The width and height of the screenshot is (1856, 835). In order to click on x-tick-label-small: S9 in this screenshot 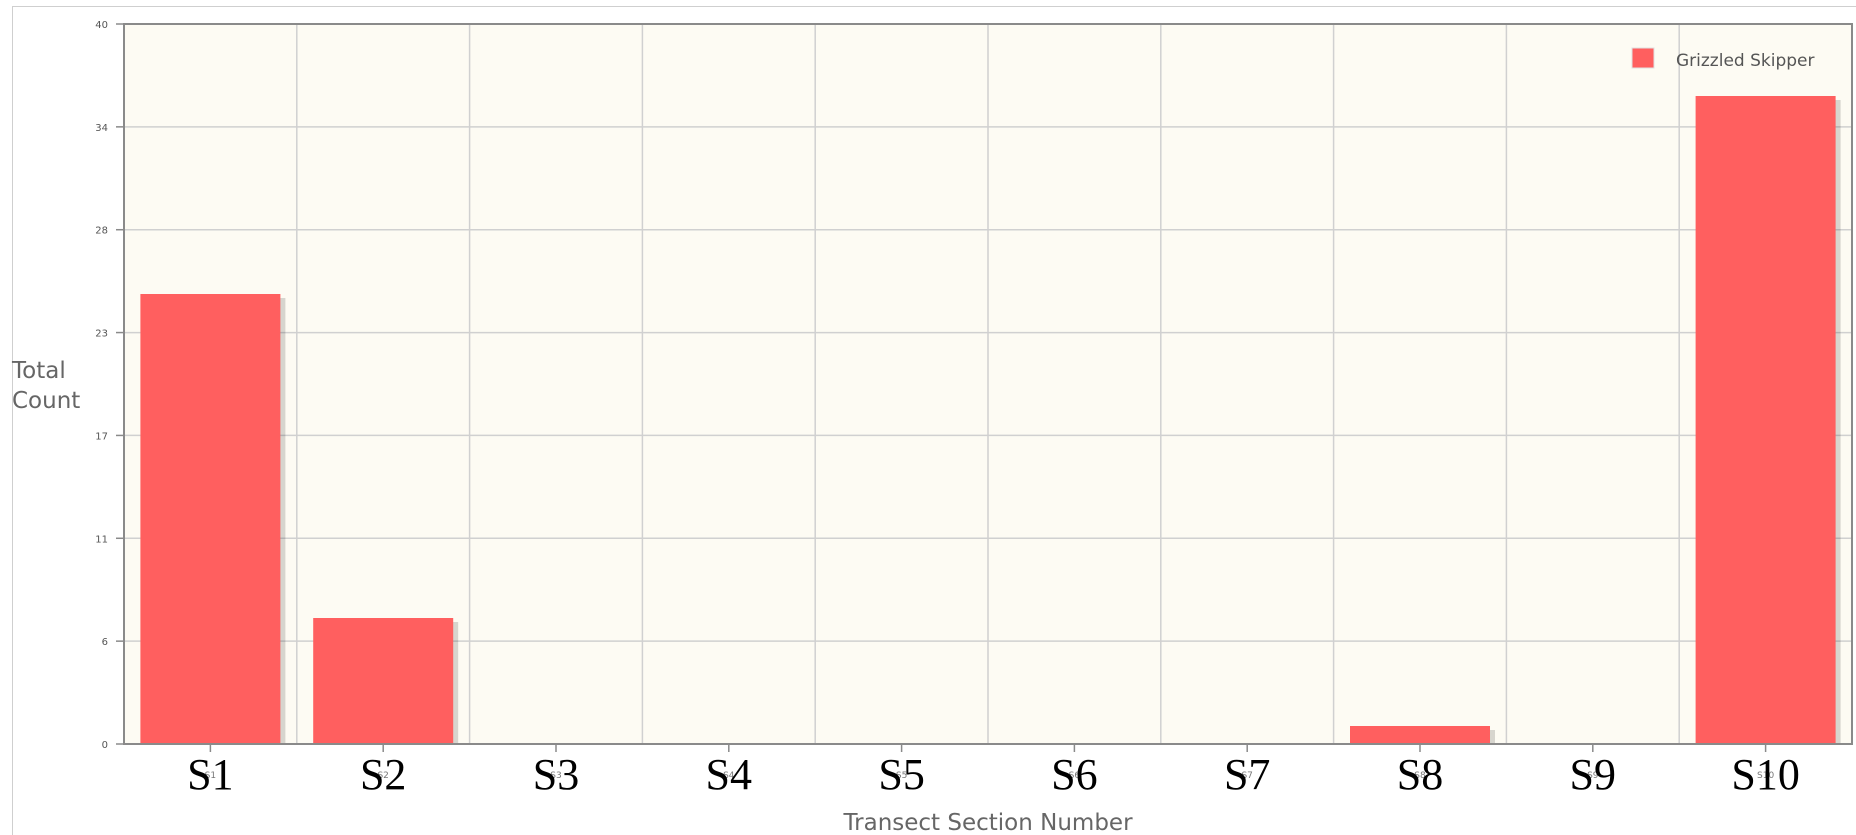, I will do `click(1593, 776)`.